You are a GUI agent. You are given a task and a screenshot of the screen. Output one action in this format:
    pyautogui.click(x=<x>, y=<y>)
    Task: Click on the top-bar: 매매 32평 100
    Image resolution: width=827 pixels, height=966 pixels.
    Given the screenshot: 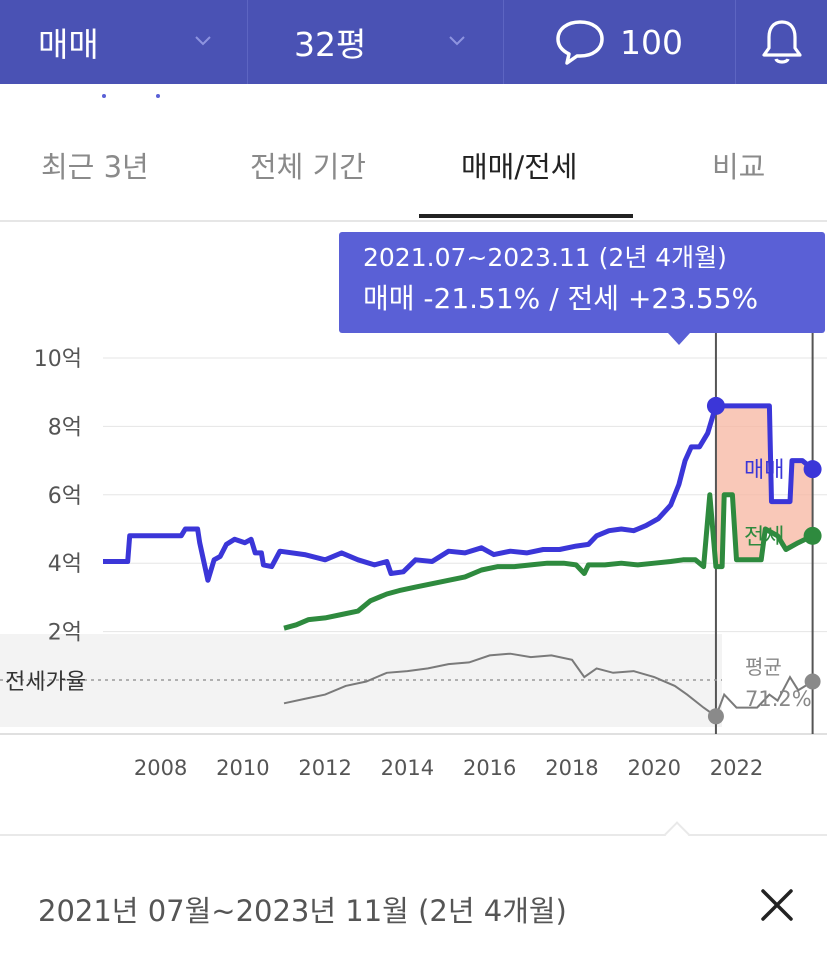 What is the action you would take?
    pyautogui.click(x=413, y=42)
    